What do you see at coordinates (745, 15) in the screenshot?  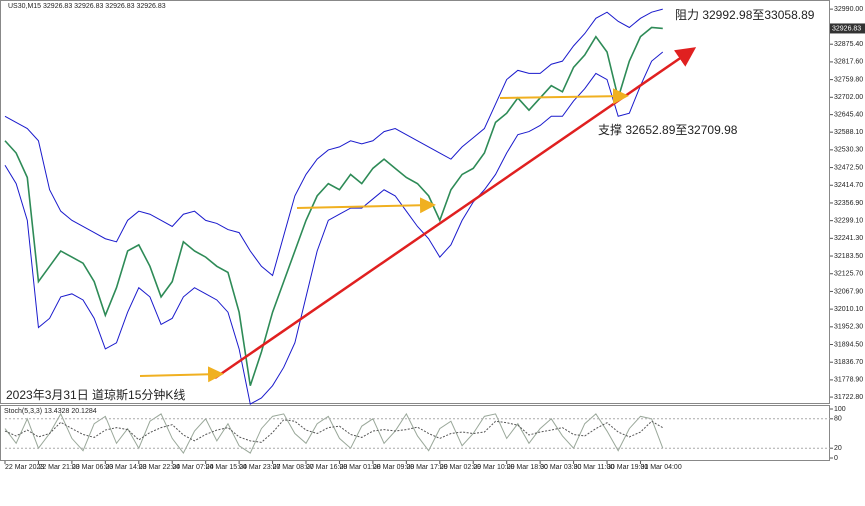 I see `annotation: 阻力 32992.98至33058.89` at bounding box center [745, 15].